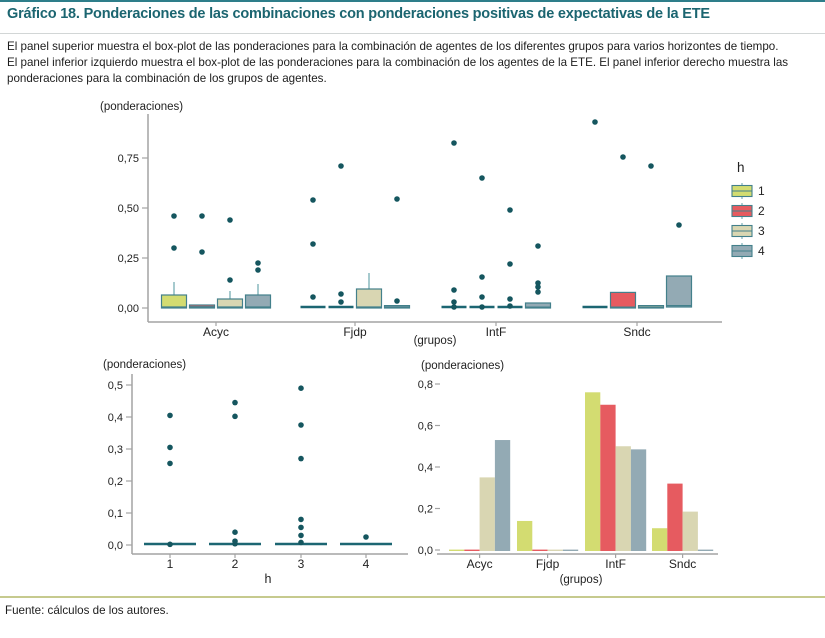 The width and height of the screenshot is (825, 638). I want to click on footer-divider, so click(412, 597).